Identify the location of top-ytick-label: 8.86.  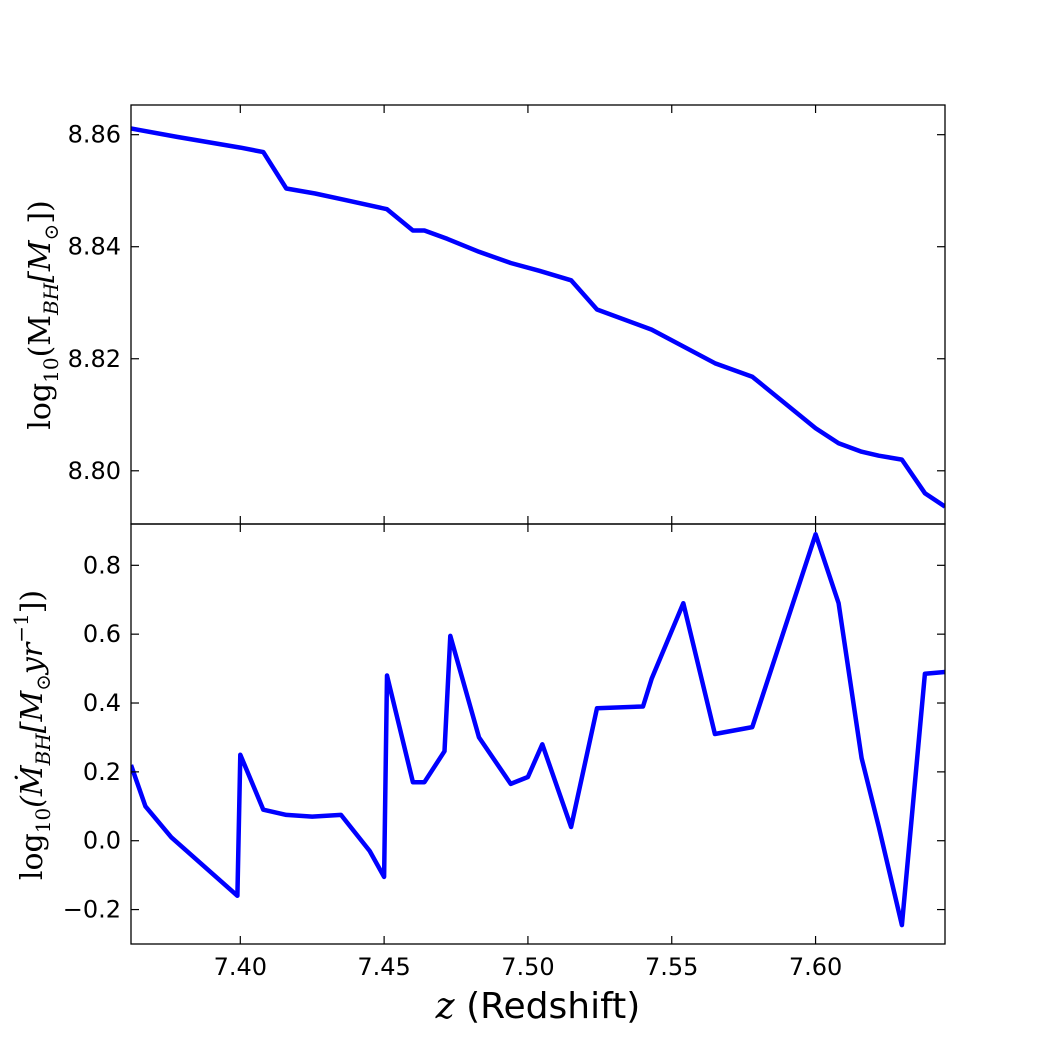
(94, 135).